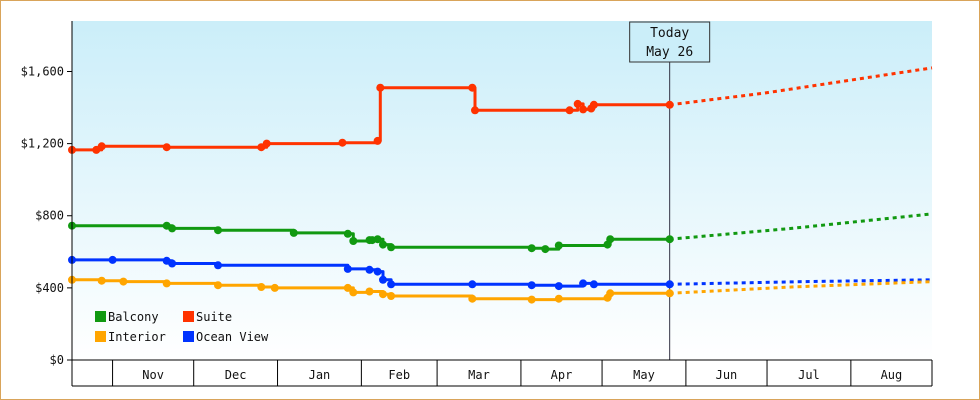 The height and width of the screenshot is (400, 980). Describe the element at coordinates (670, 42) in the screenshot. I see `today-label-box` at that location.